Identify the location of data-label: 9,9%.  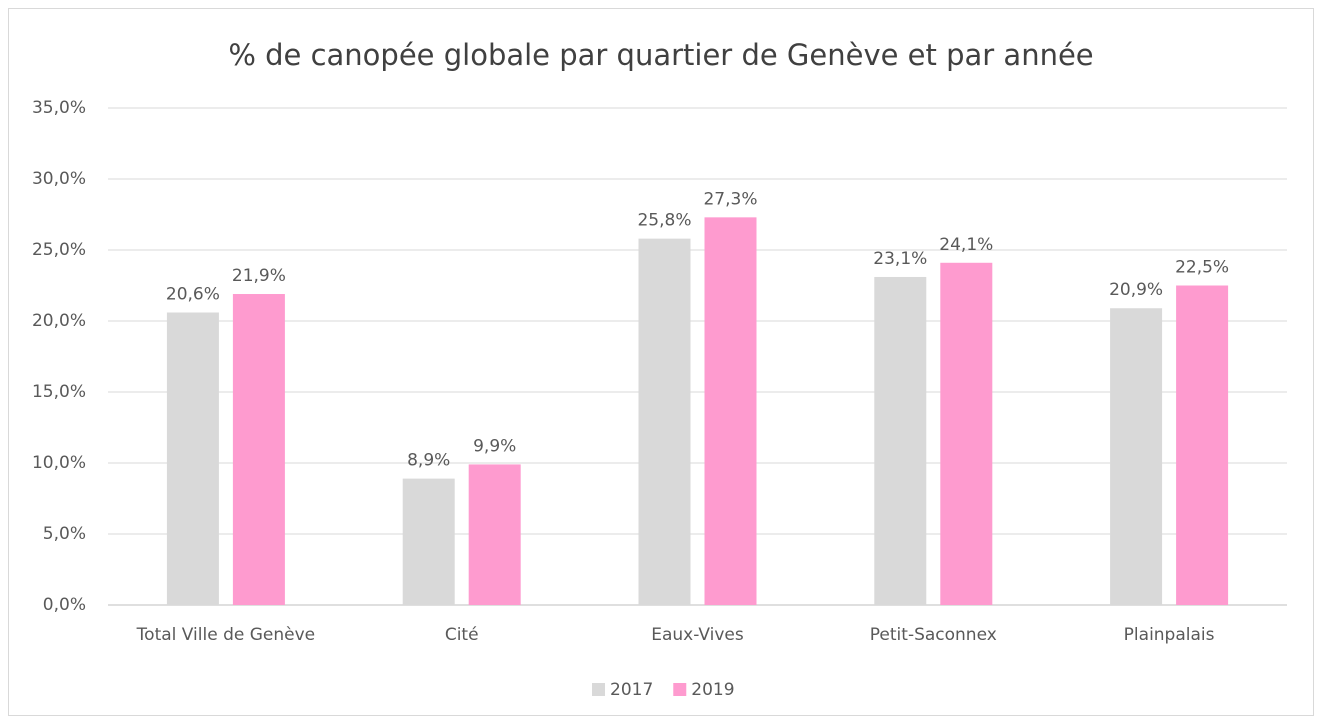
(494, 446).